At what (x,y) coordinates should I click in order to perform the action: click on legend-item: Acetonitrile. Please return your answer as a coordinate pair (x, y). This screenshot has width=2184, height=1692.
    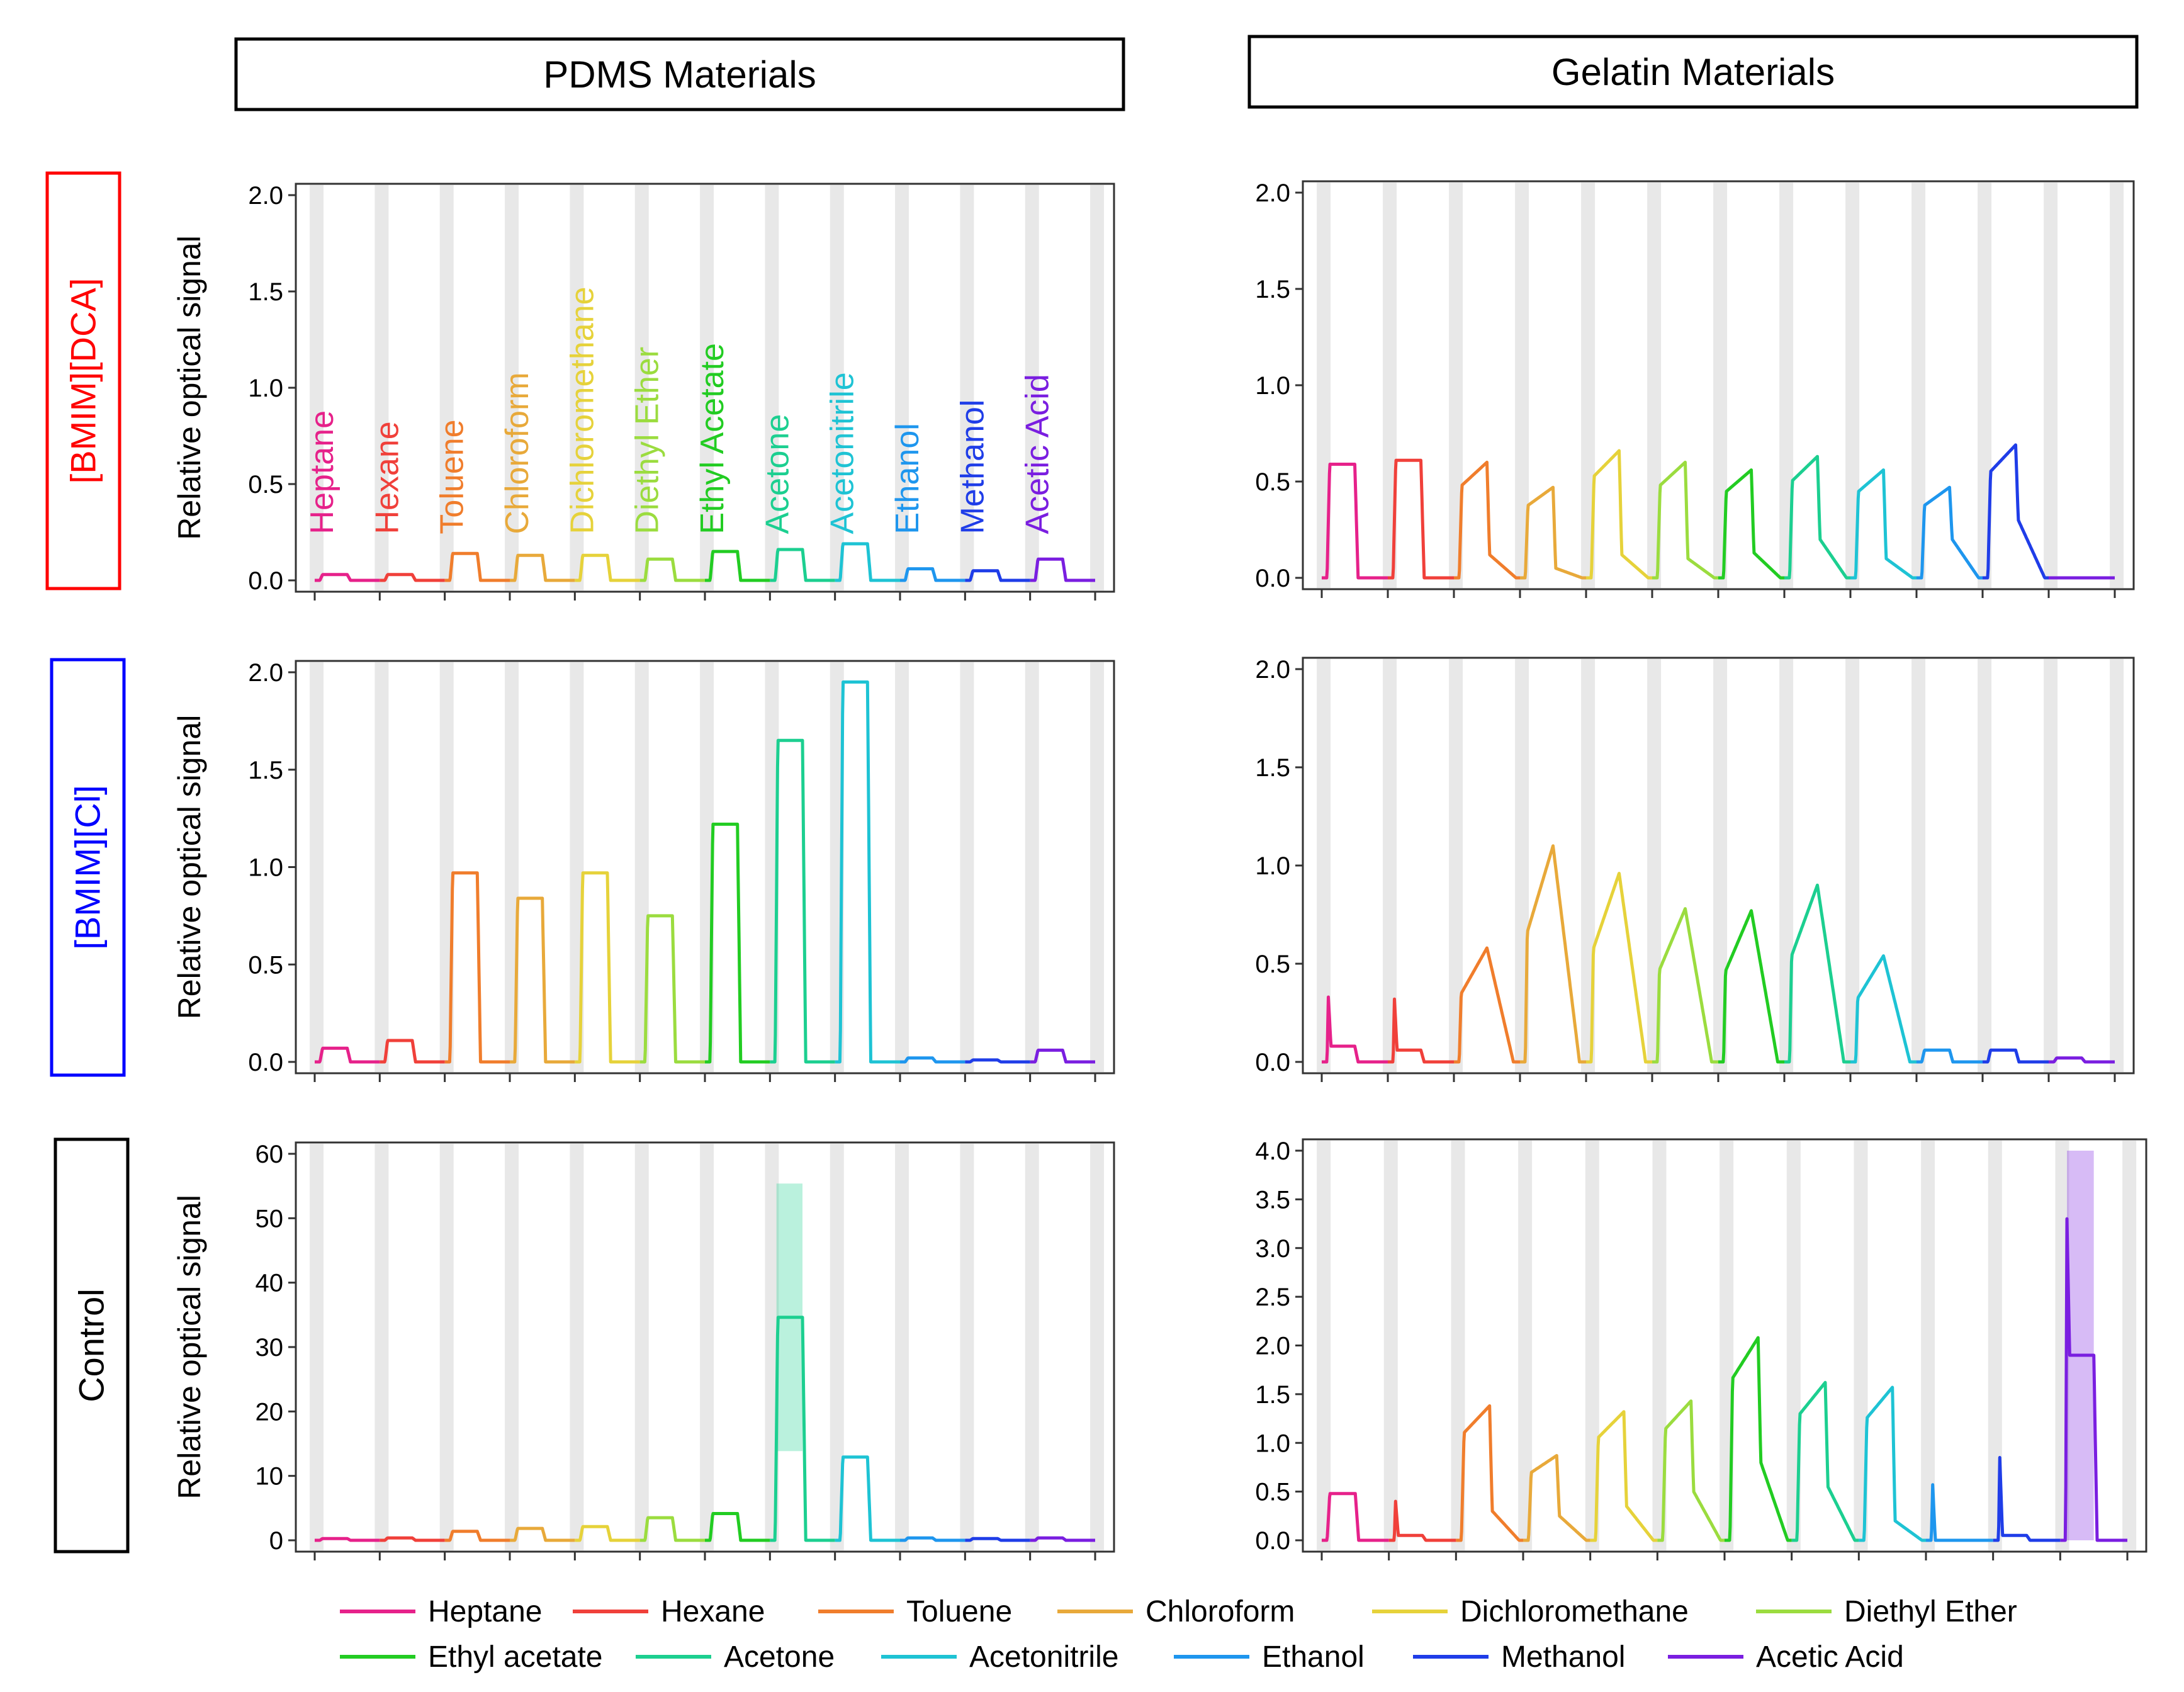
    Looking at the image, I should click on (1000, 1657).